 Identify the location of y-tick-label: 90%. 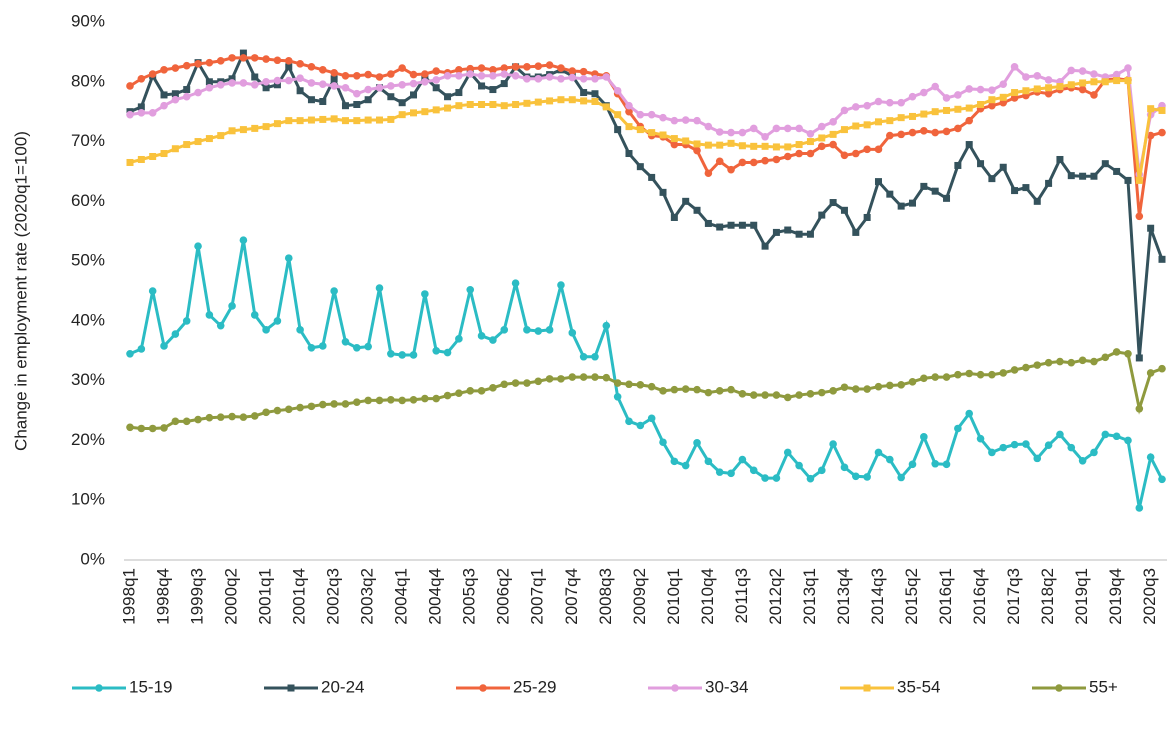
(88, 20).